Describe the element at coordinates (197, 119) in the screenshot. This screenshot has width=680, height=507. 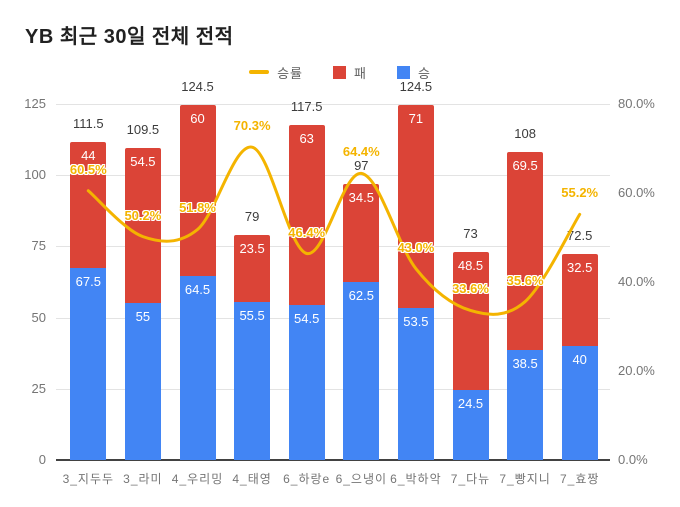
I see `loss-value-label: 60` at that location.